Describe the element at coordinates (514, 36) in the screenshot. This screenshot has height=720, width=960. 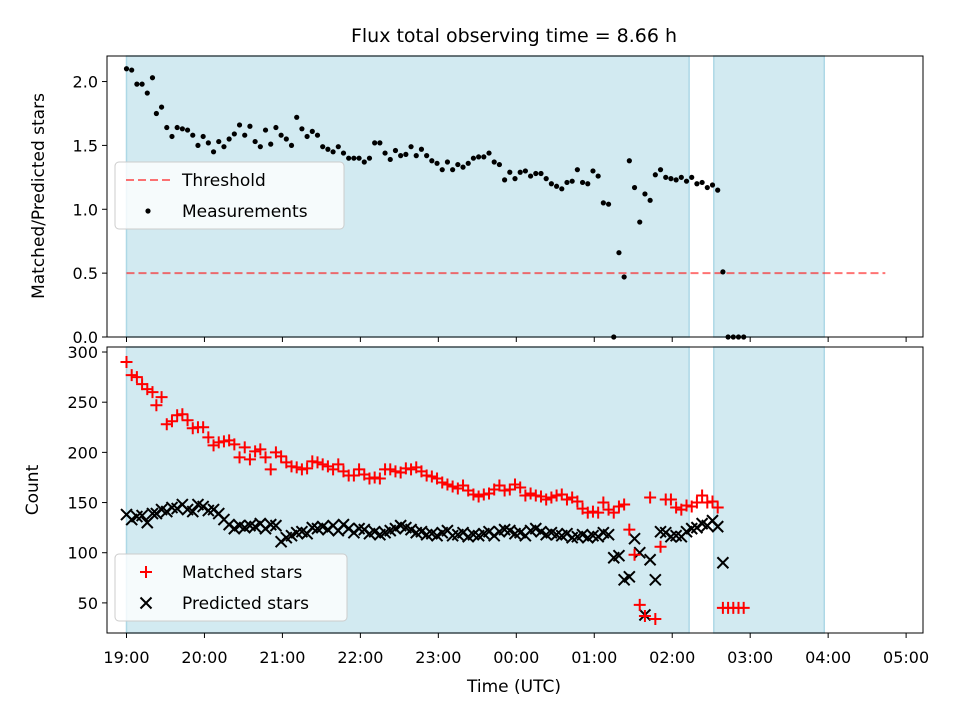
I see `chart-title: Flux total observing time = 8.66 h` at that location.